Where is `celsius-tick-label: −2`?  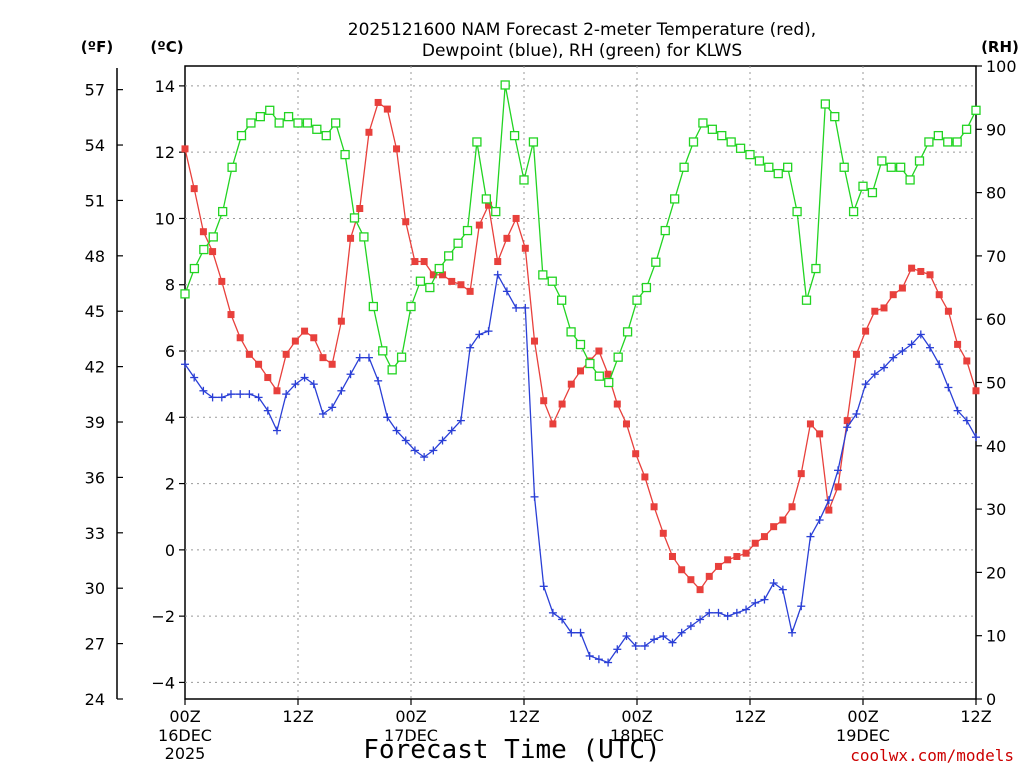 celsius-tick-label: −2 is located at coordinates (163, 616).